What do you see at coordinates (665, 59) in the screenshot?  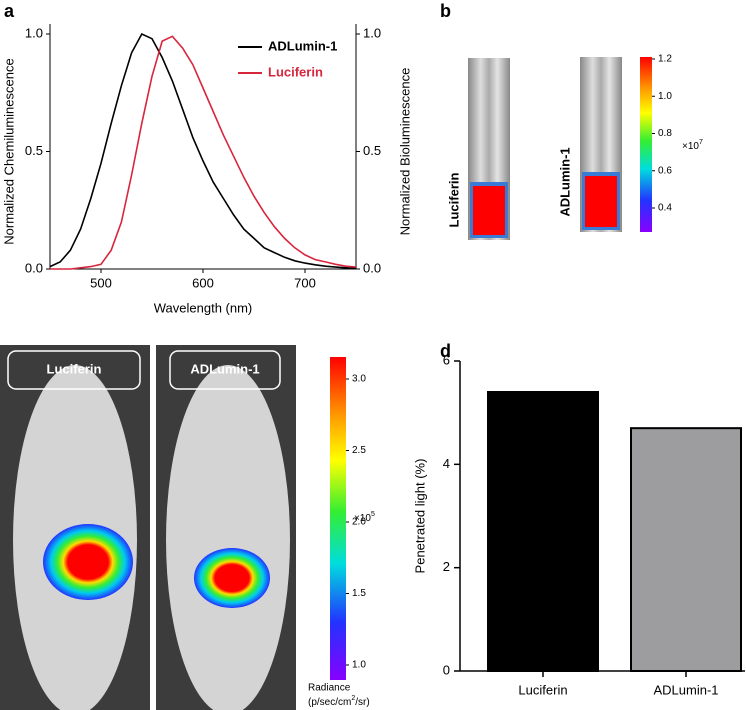 I see `colorbar-tick-label: 1.2` at bounding box center [665, 59].